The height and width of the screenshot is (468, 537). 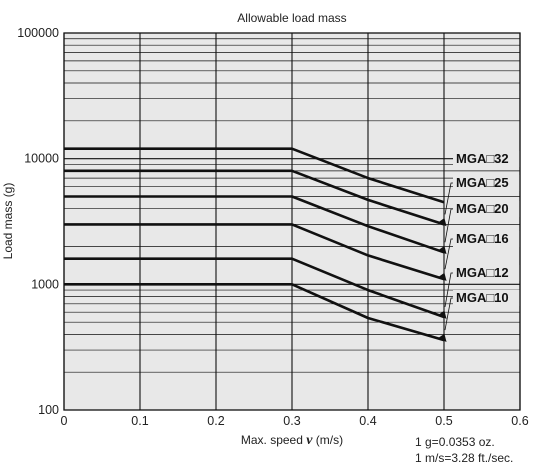 What do you see at coordinates (41, 159) in the screenshot?
I see `y-tick-label: 10000` at bounding box center [41, 159].